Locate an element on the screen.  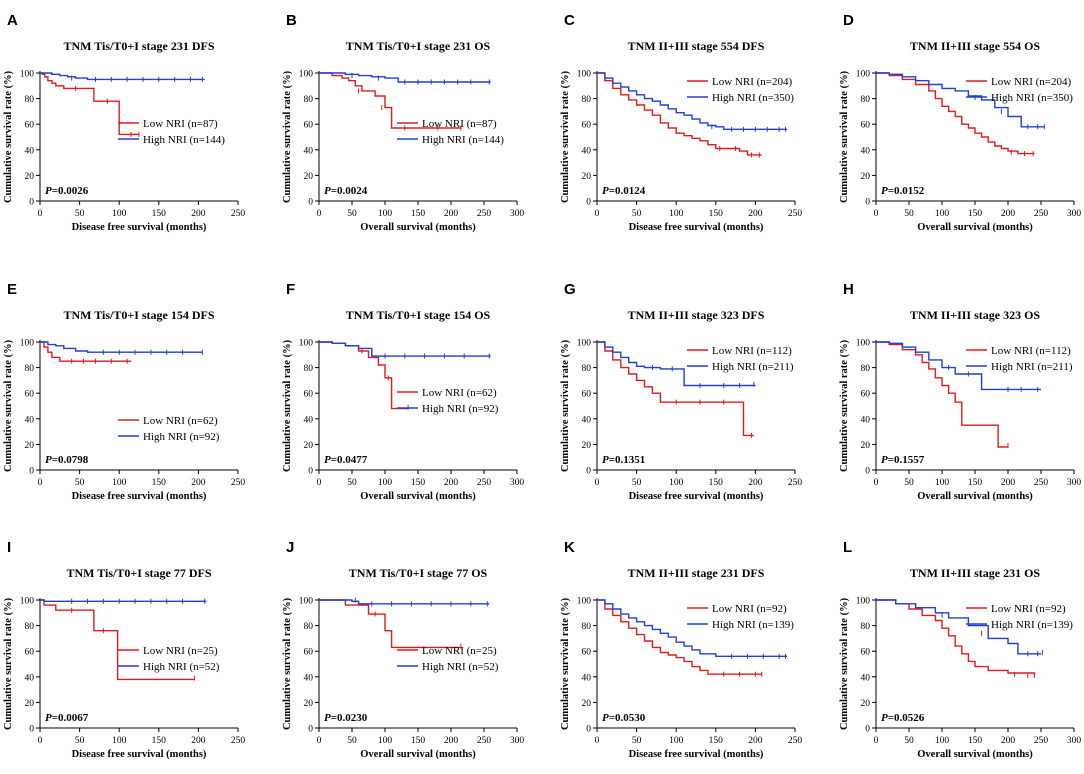
panel-letter: G is located at coordinates (570, 289).